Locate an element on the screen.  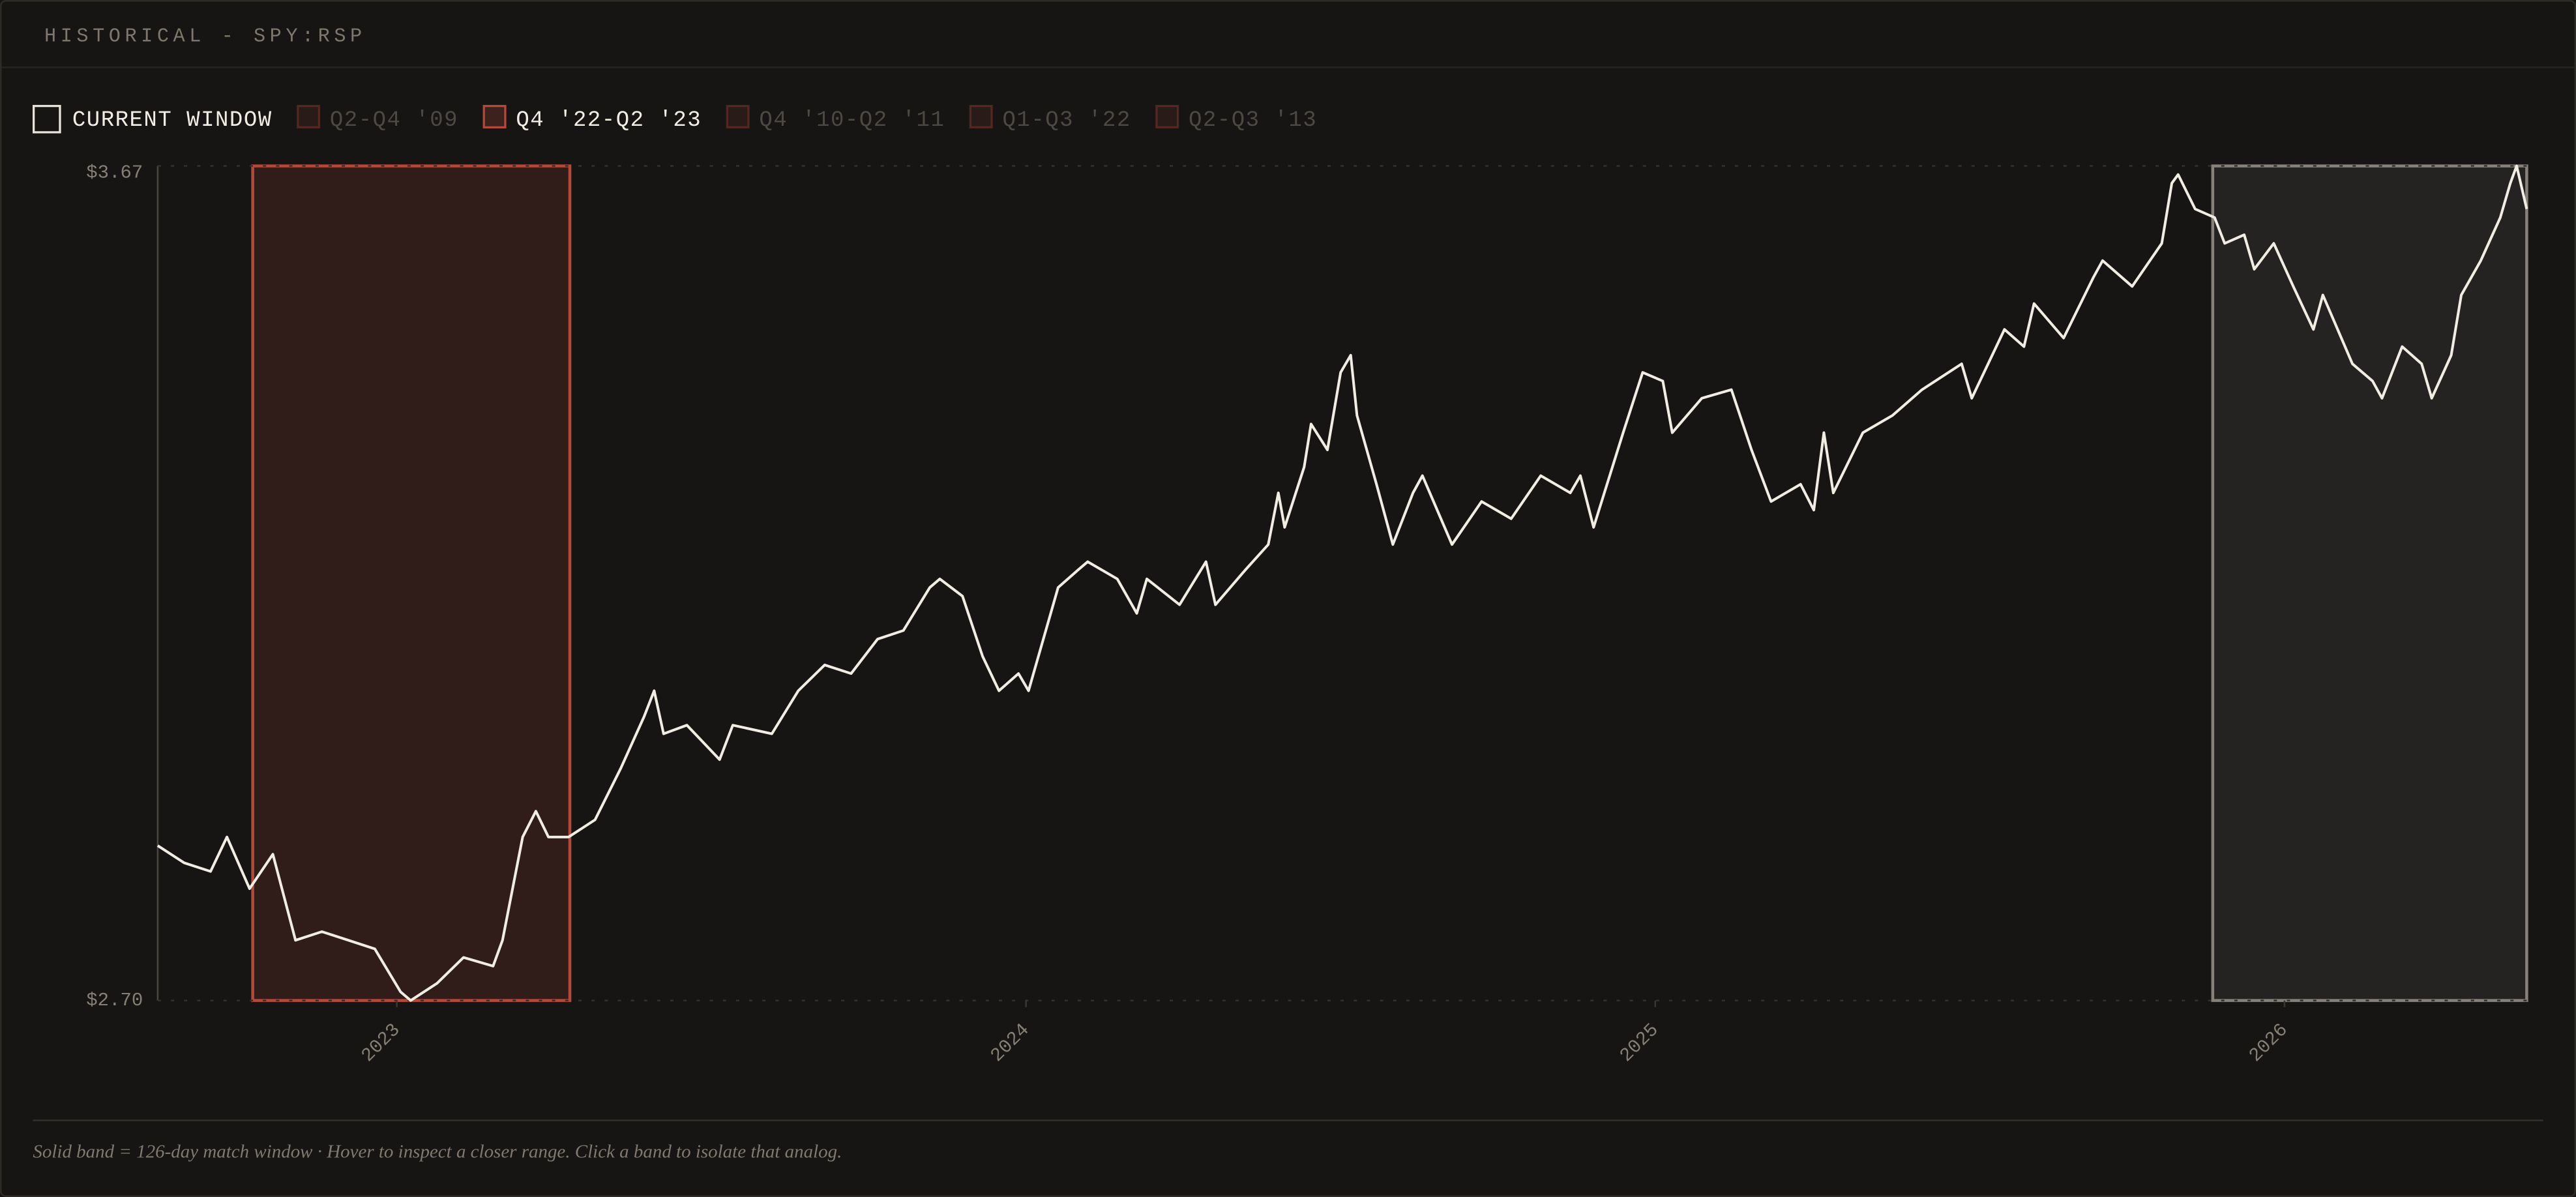
legend-label: Q4 '10-Q2 '11 is located at coordinates (852, 120).